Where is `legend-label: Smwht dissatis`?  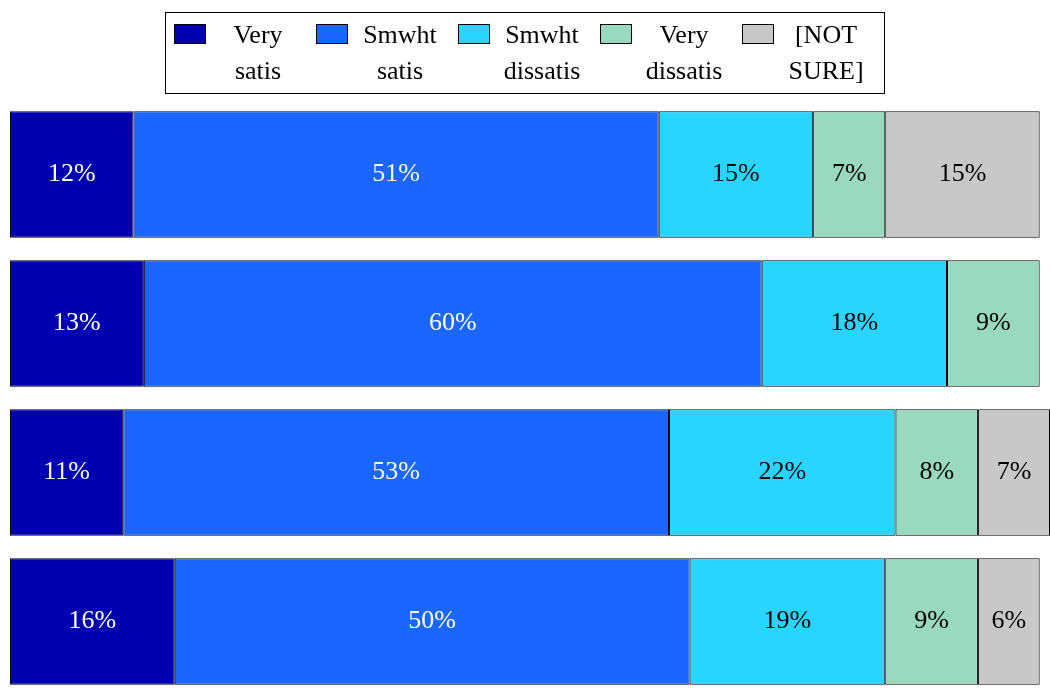 legend-label: Smwht dissatis is located at coordinates (542, 53).